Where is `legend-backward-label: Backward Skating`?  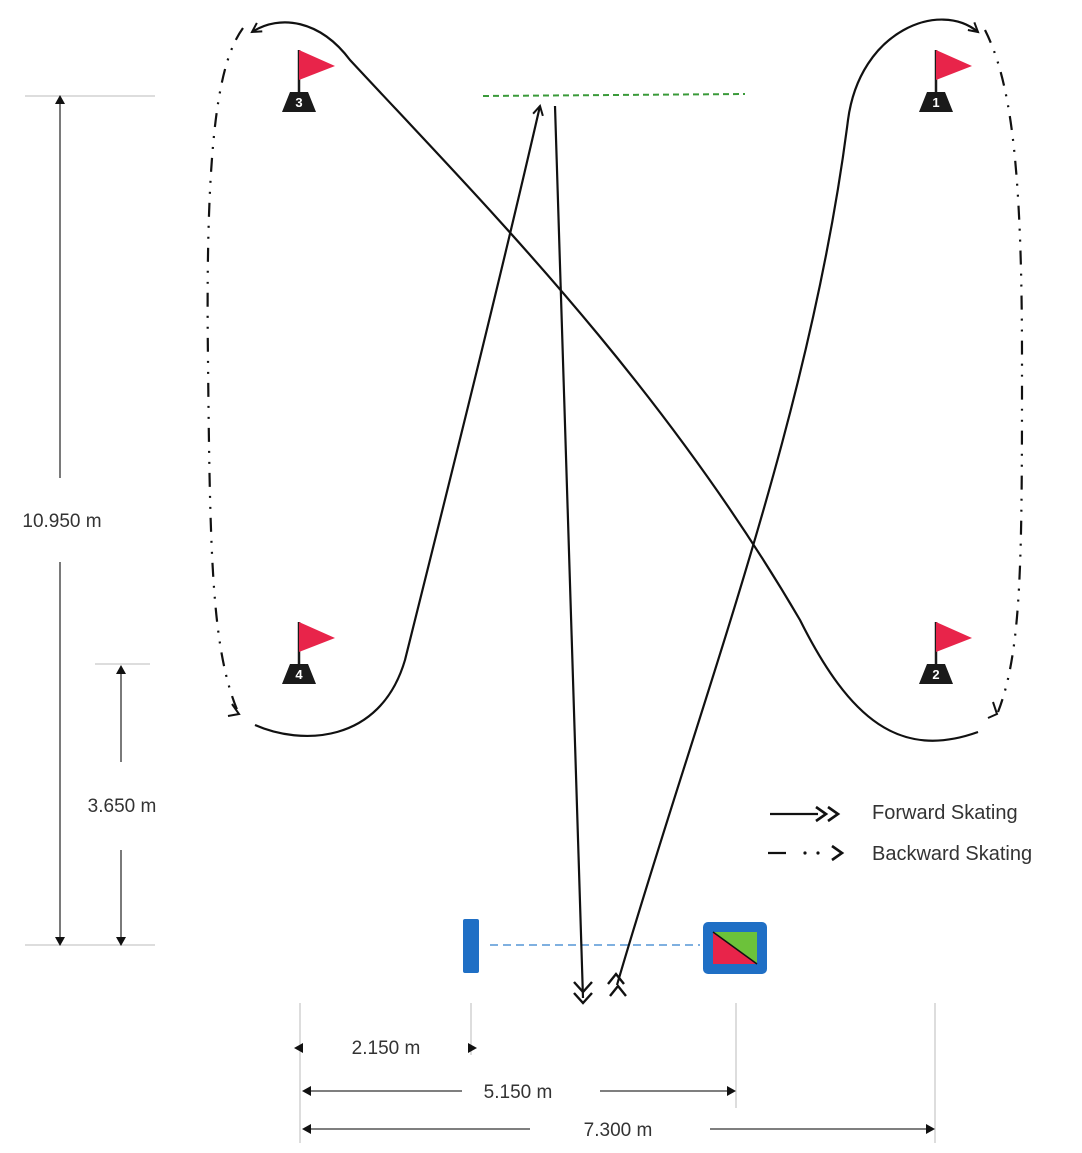 legend-backward-label: Backward Skating is located at coordinates (952, 854).